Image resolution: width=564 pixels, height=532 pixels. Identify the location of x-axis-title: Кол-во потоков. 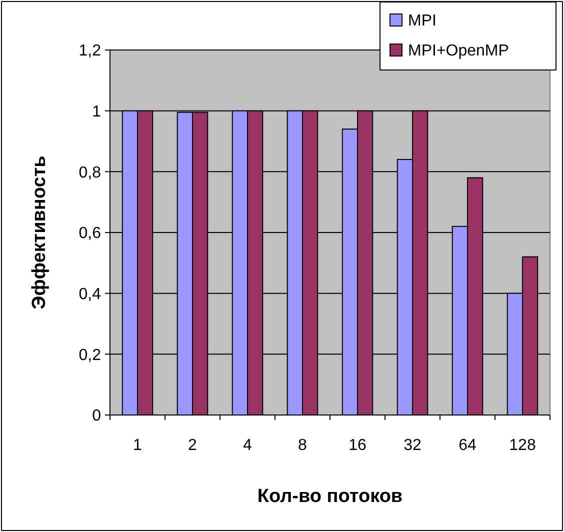
(330, 496).